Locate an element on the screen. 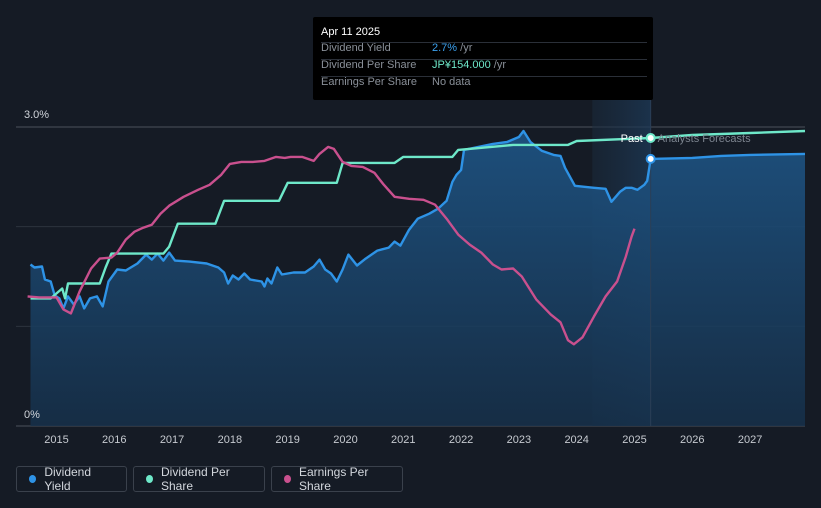 The width and height of the screenshot is (821, 508). y-axis-top-label: 3.0% is located at coordinates (36, 115).